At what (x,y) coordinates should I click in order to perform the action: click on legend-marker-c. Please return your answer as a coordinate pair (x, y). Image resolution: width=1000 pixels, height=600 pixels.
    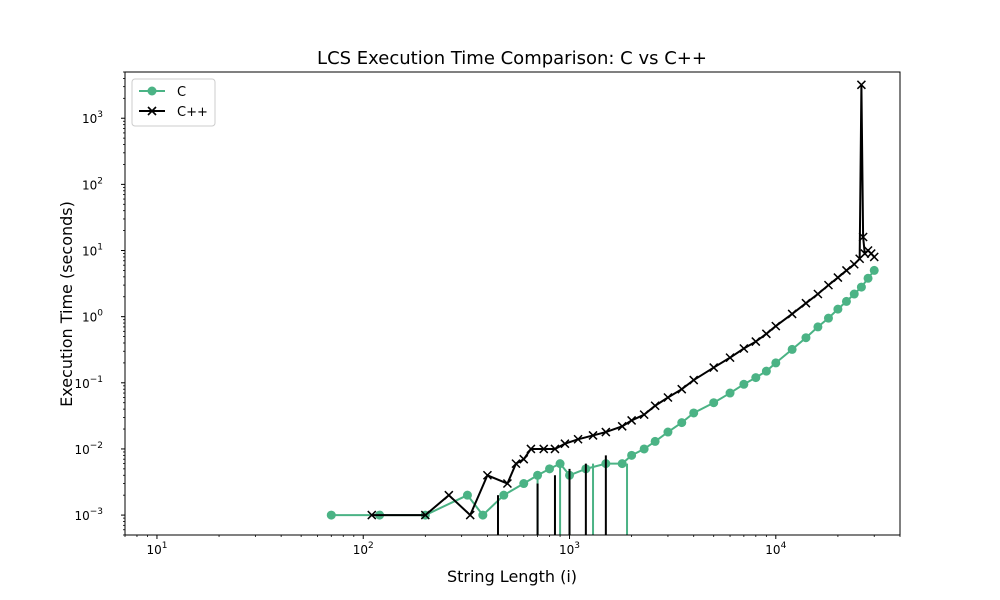
    Looking at the image, I should click on (152, 91).